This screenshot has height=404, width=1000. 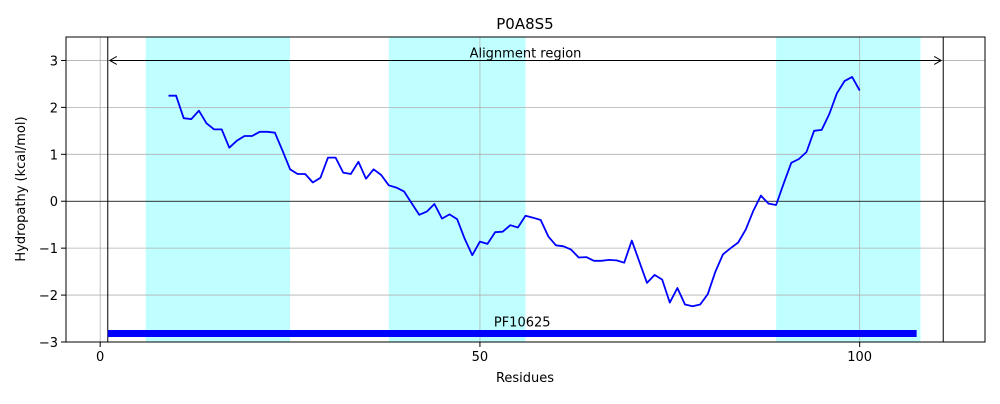 I want to click on chart-title: P0A8S5, so click(x=524, y=24).